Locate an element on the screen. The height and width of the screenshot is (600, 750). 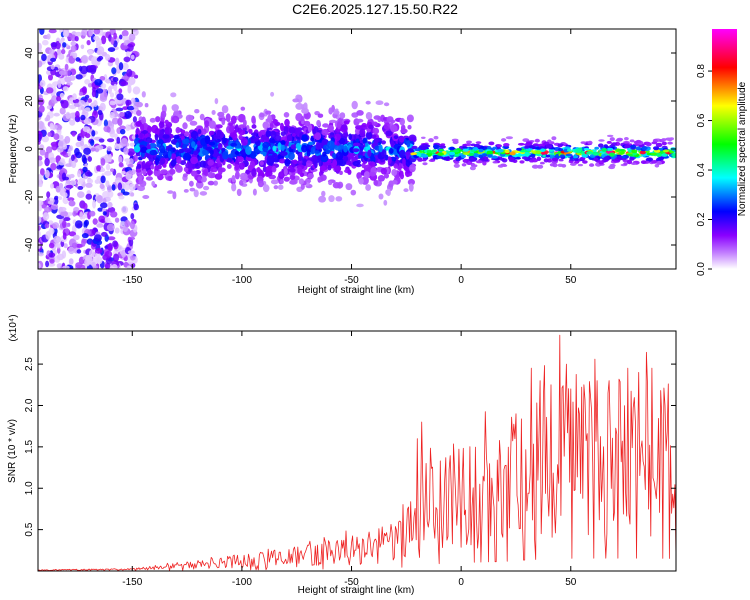
snr-y-tick-label: 1.5 is located at coordinates (29, 446).